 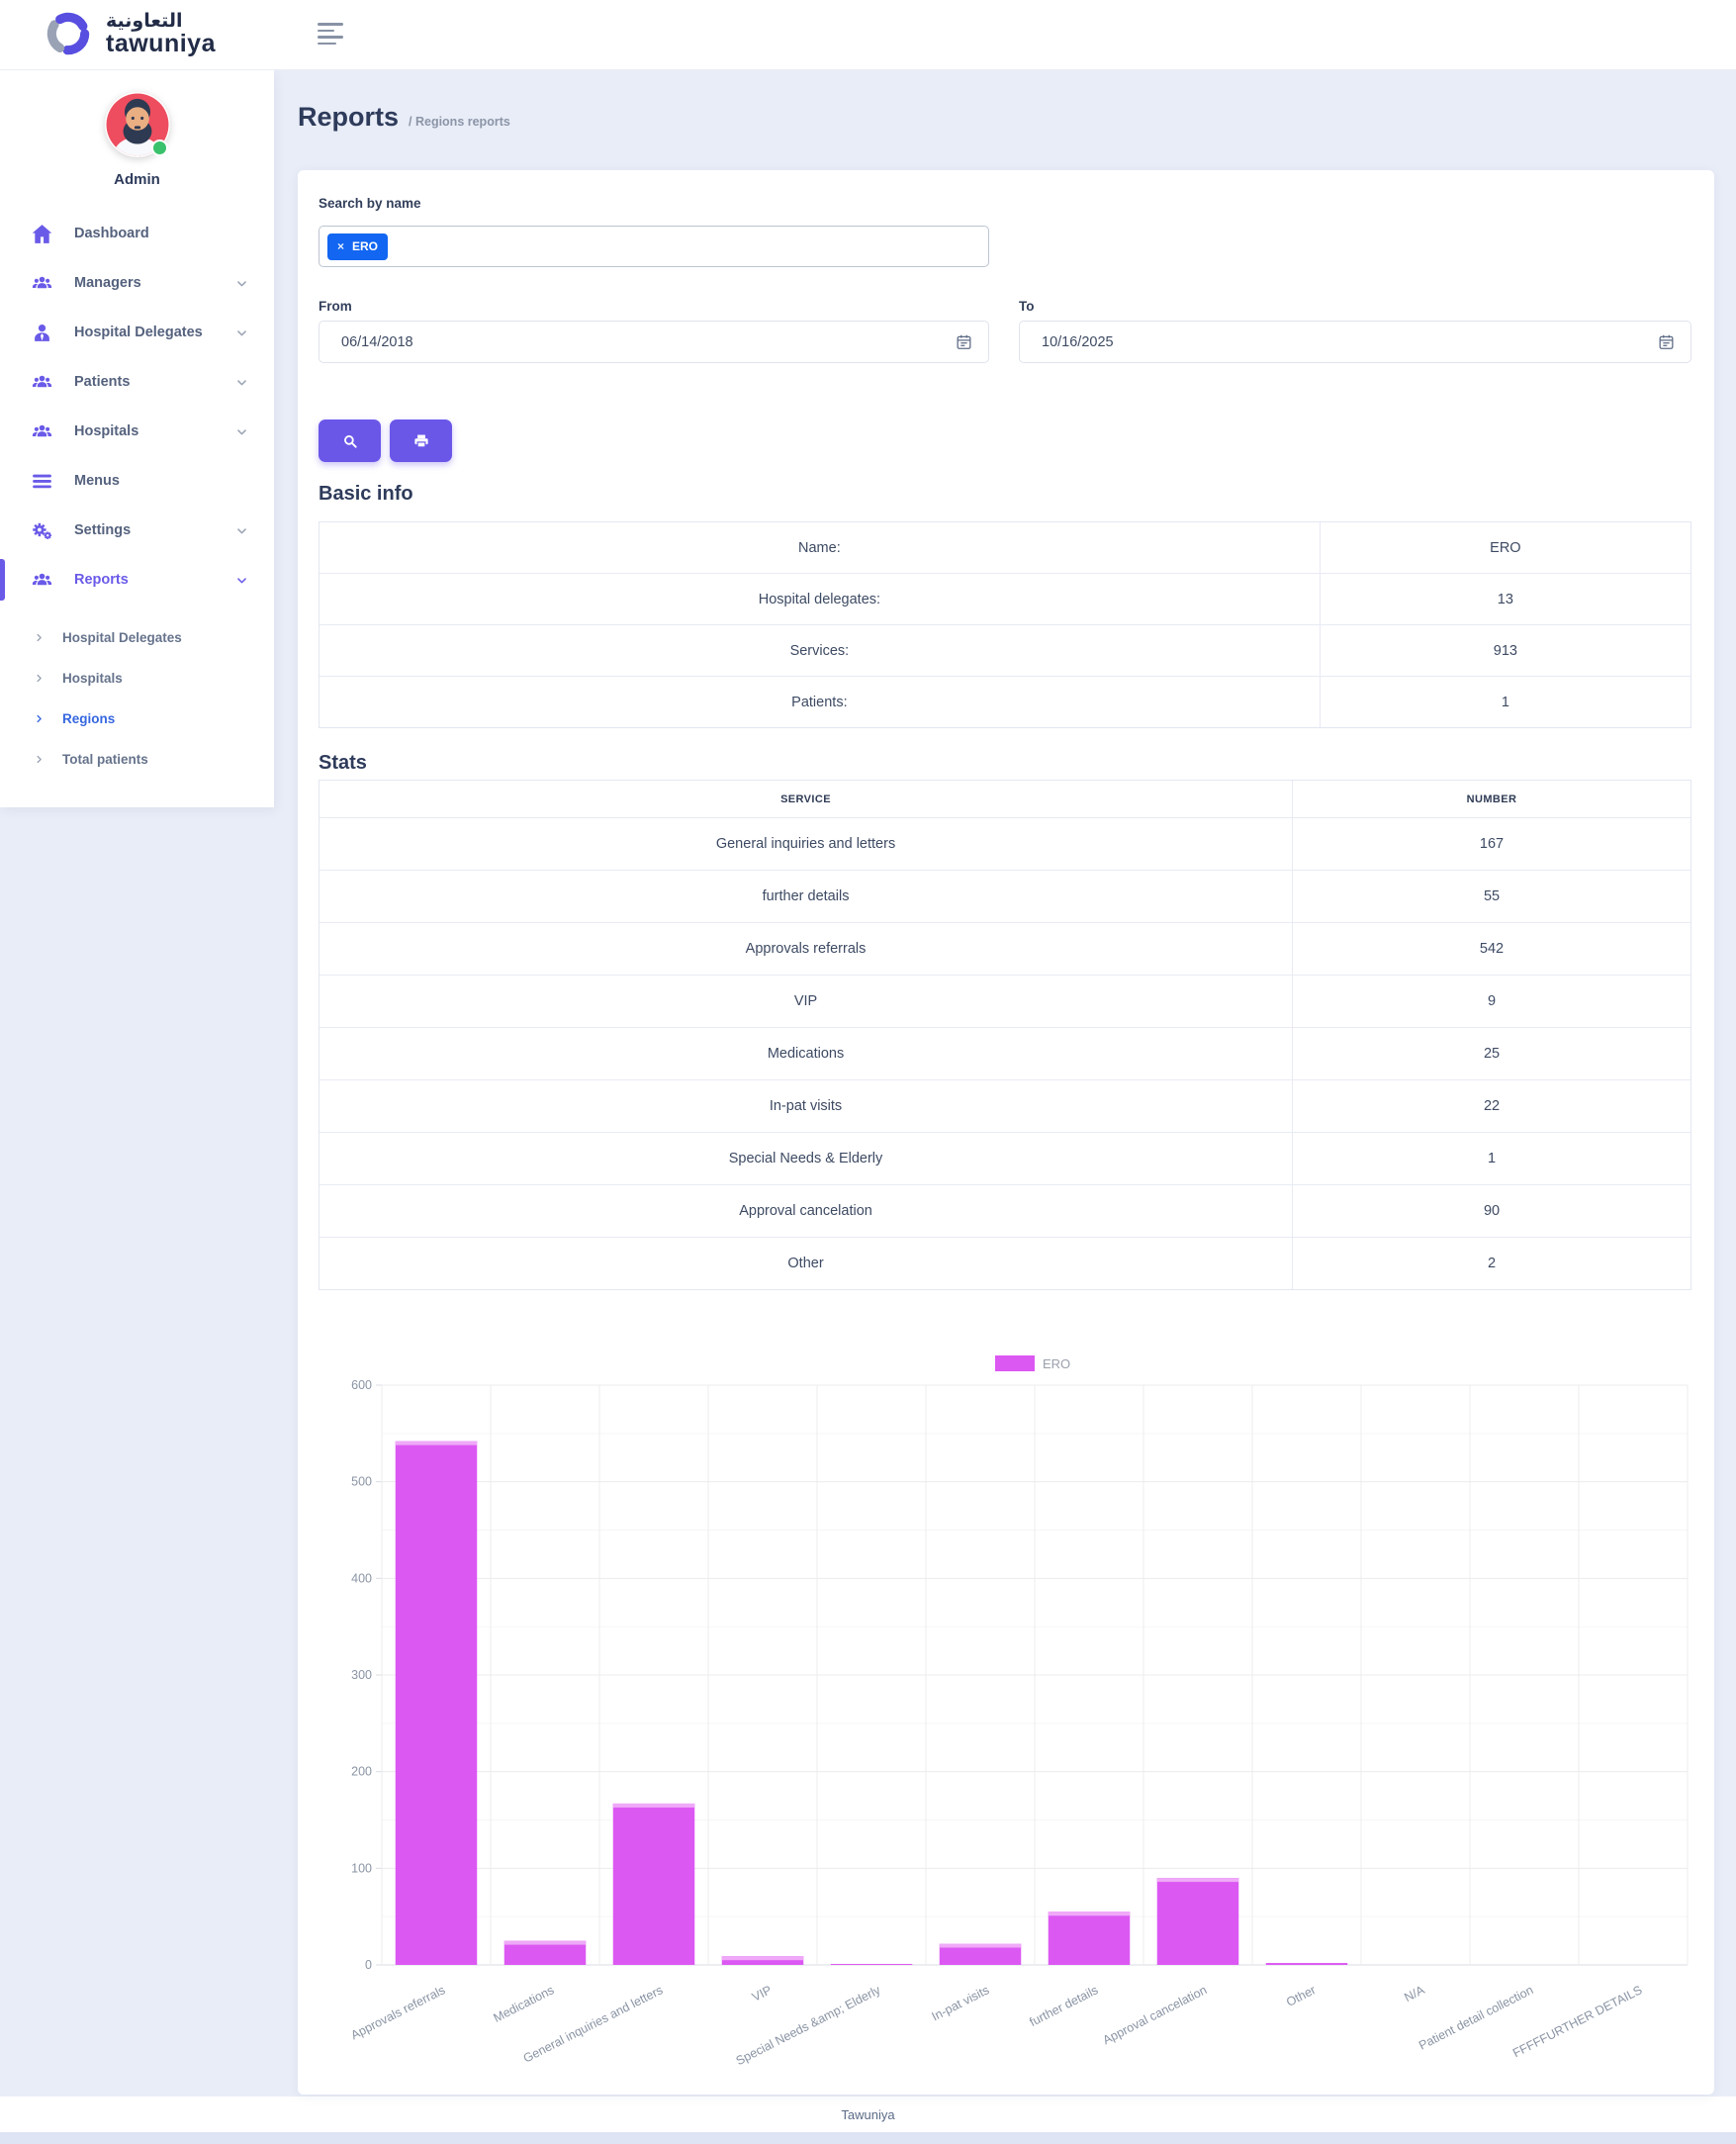 I want to click on row-value: 25, so click(x=1492, y=1054).